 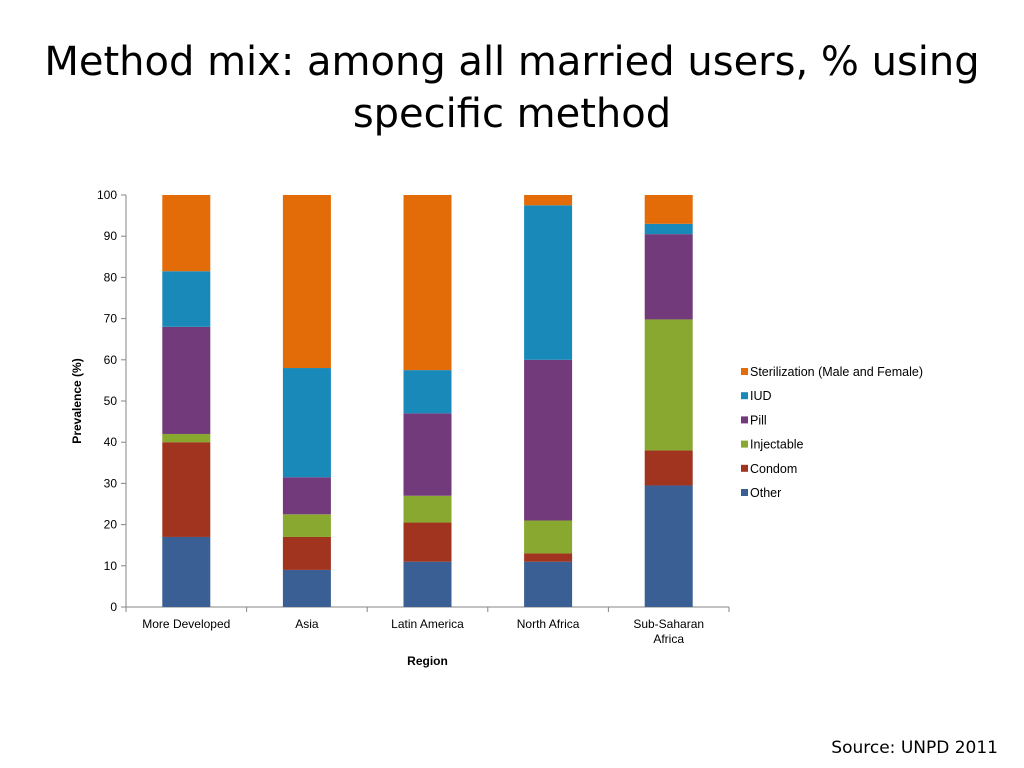 What do you see at coordinates (914, 748) in the screenshot?
I see `source-note: Source: UNPD 2011` at bounding box center [914, 748].